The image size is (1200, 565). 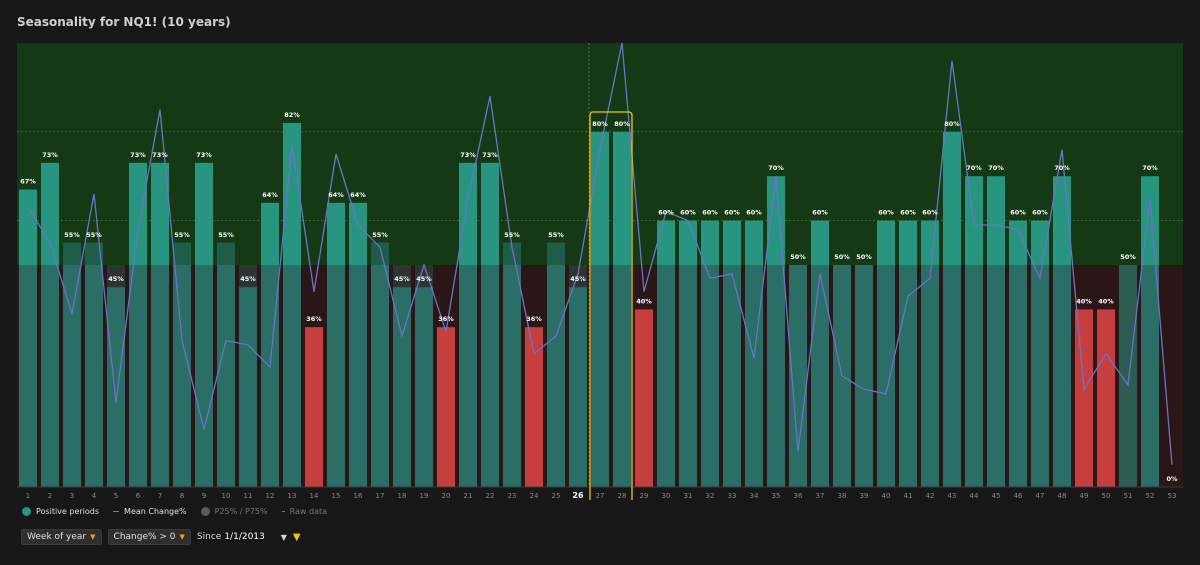 I want to click on x-tick-label: 10, so click(x=226, y=496).